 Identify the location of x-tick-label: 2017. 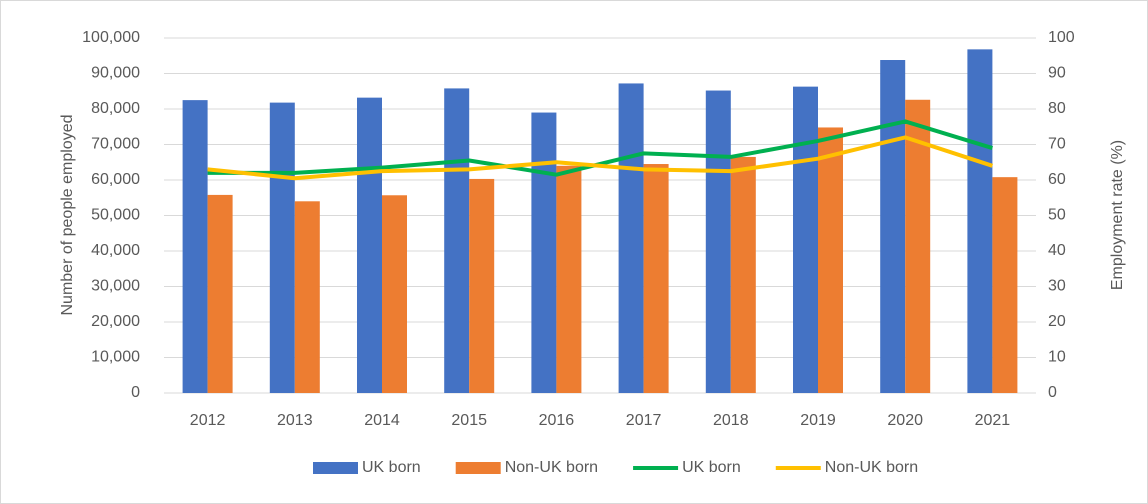
(644, 420).